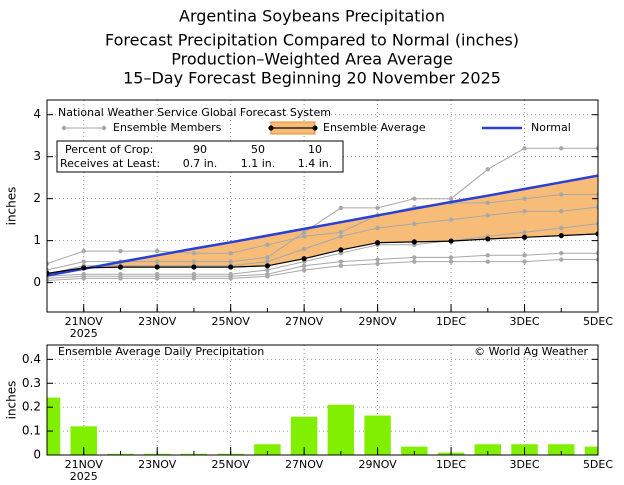 The image size is (624, 485). What do you see at coordinates (37, 156) in the screenshot?
I see `y-tick-label: 3` at bounding box center [37, 156].